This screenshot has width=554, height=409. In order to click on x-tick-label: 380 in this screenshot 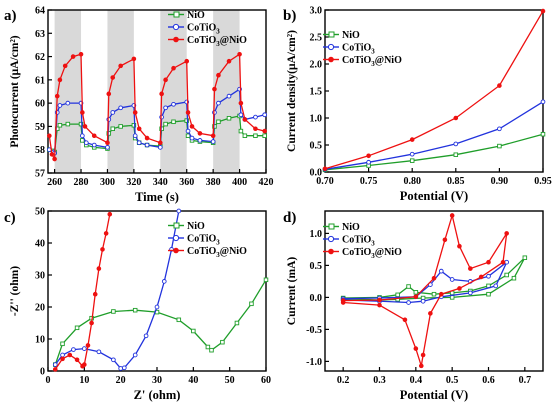, I will do `click(213, 182)`.